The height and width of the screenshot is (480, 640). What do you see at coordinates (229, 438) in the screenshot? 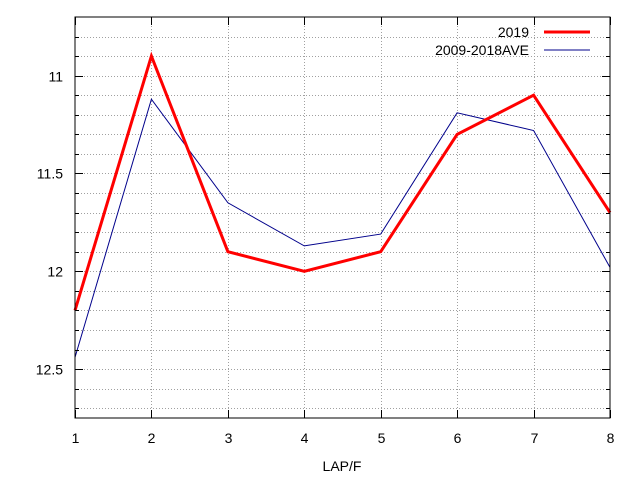
I see `x-tick-label: 3` at bounding box center [229, 438].